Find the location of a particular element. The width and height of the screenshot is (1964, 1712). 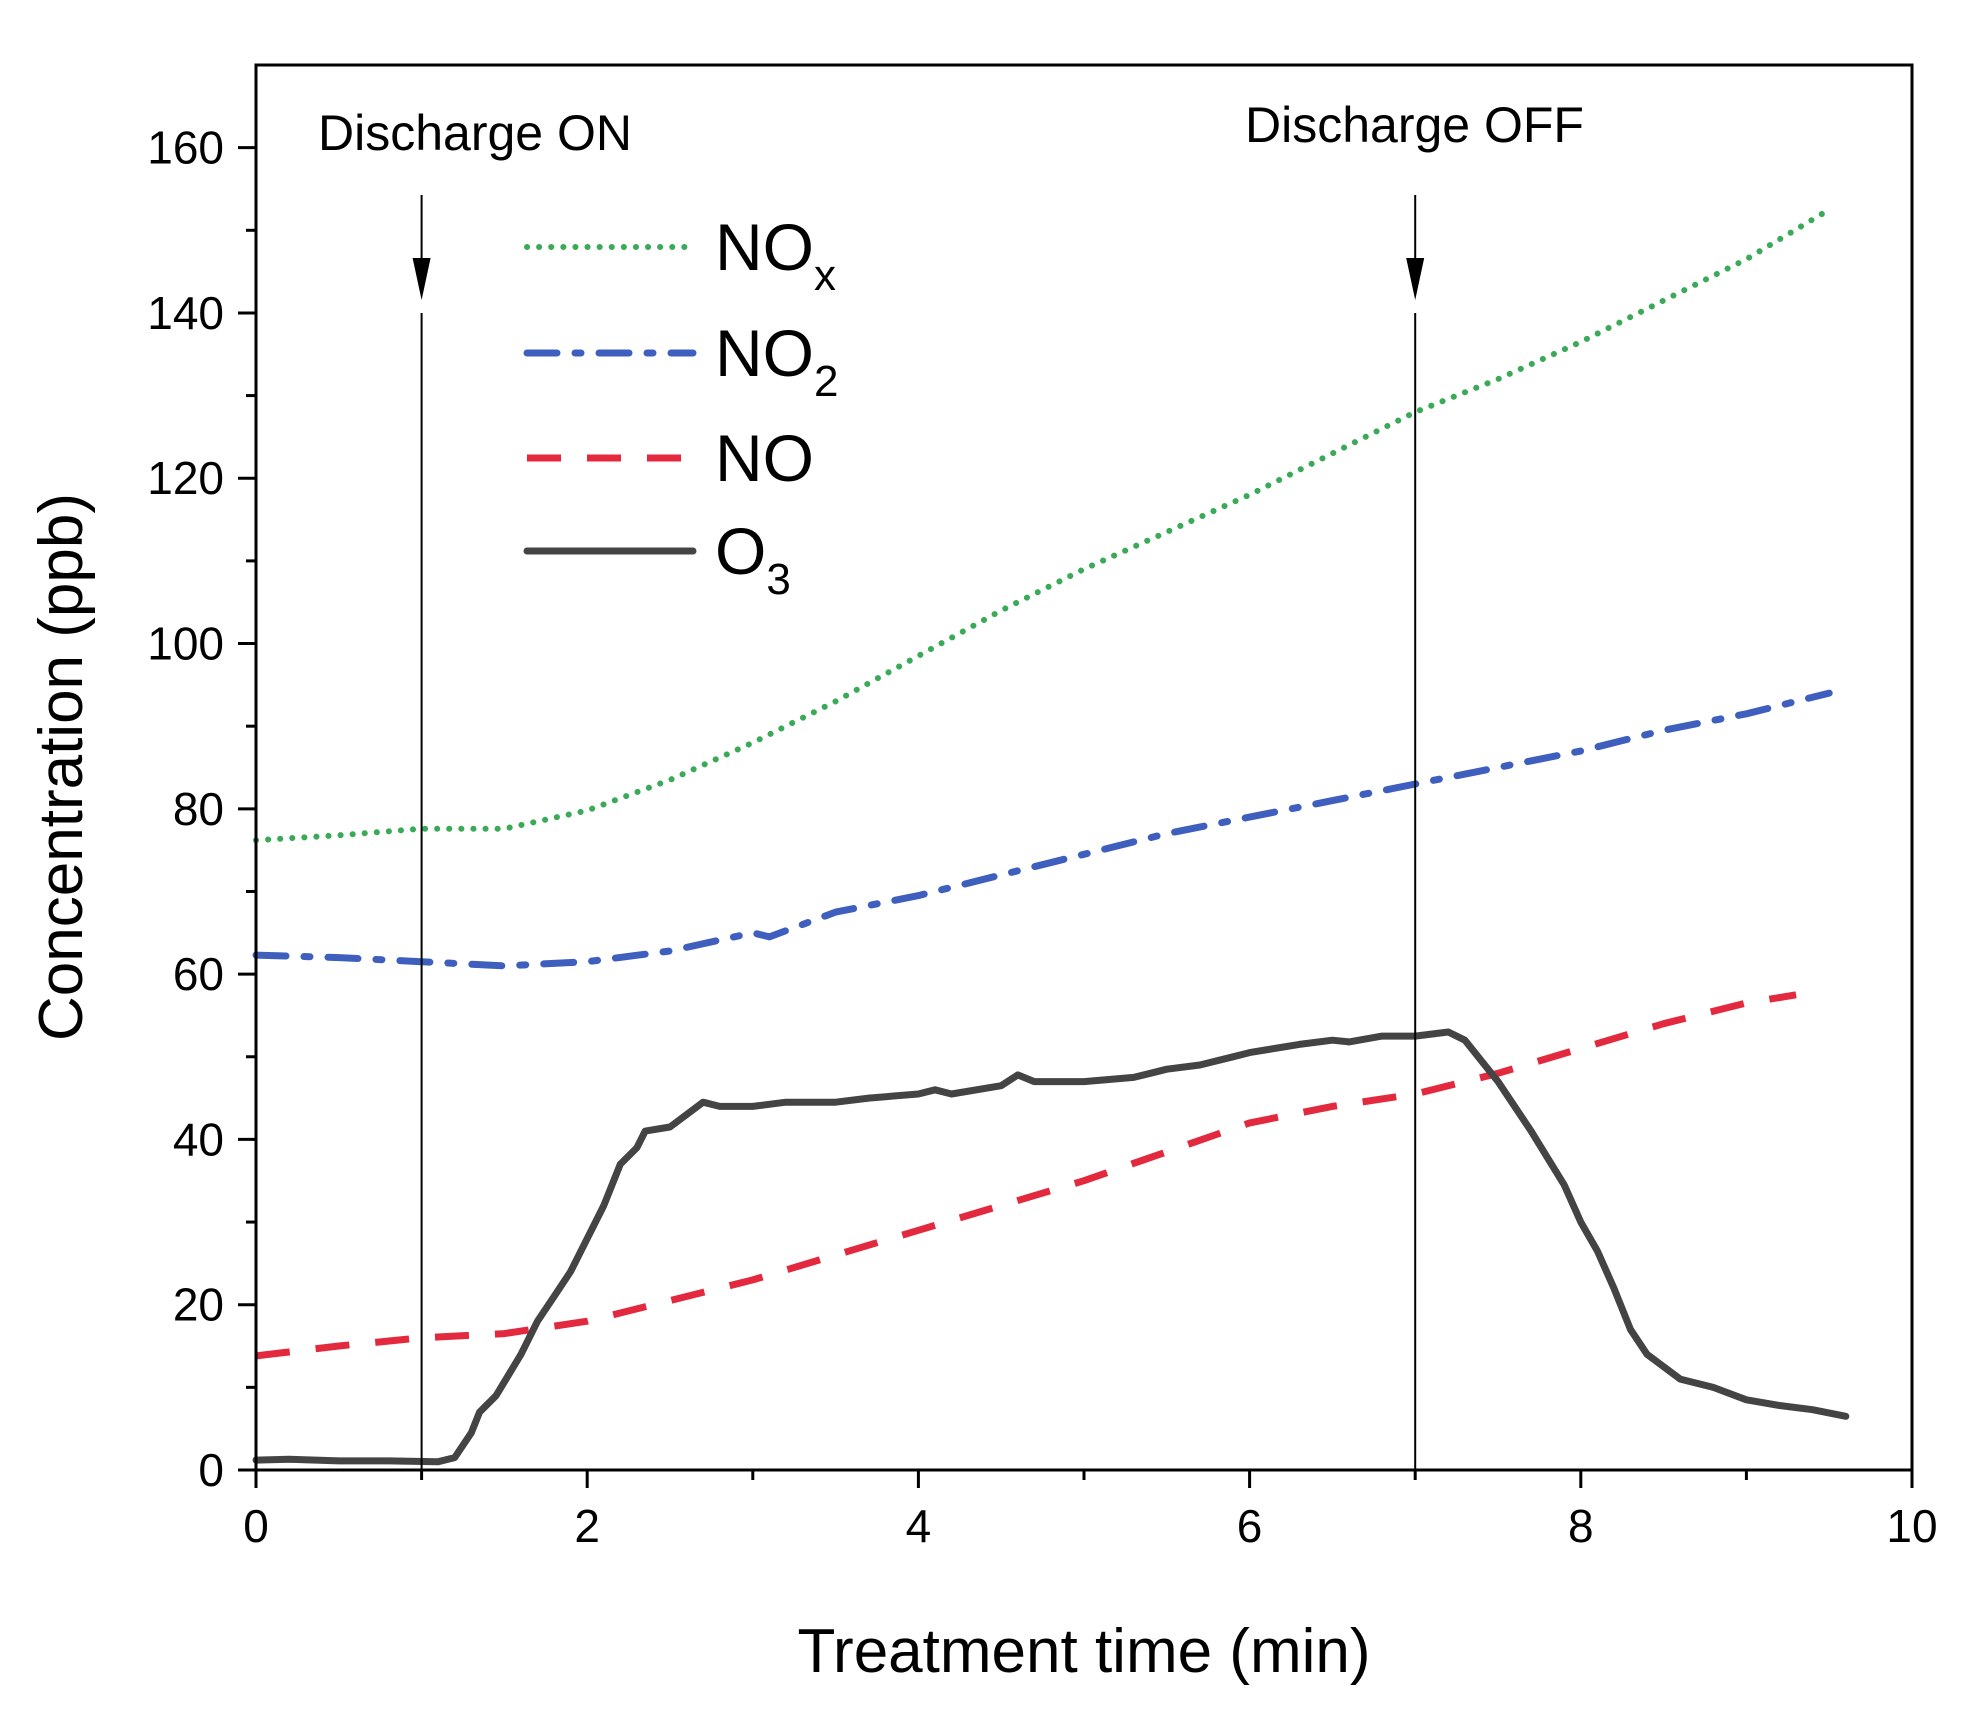

y-tick-label-160: 160 is located at coordinates (185, 148).